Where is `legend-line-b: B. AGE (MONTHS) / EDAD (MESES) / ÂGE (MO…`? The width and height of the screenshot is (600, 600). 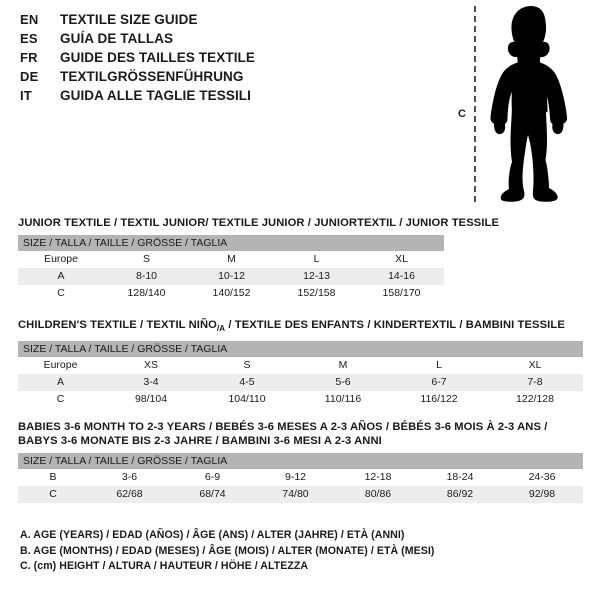
legend-line-b: B. AGE (MONTHS) / EDAD (MESES) / ÂGE (MO… is located at coordinates (227, 550).